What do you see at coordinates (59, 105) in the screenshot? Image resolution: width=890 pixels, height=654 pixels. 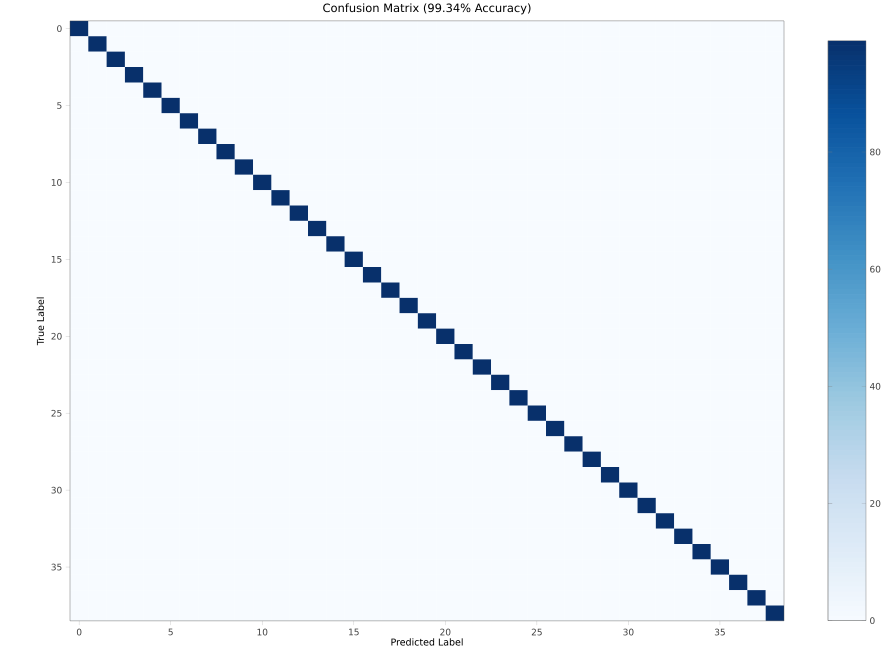 I see `y-tick-label: 5` at bounding box center [59, 105].